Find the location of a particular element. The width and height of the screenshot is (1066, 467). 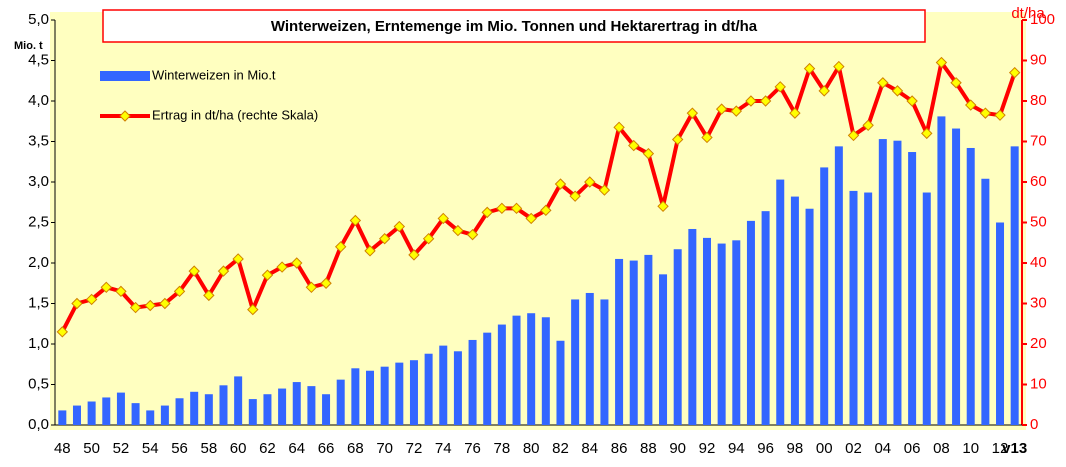

x-tick-label: 80 is located at coordinates (531, 448).